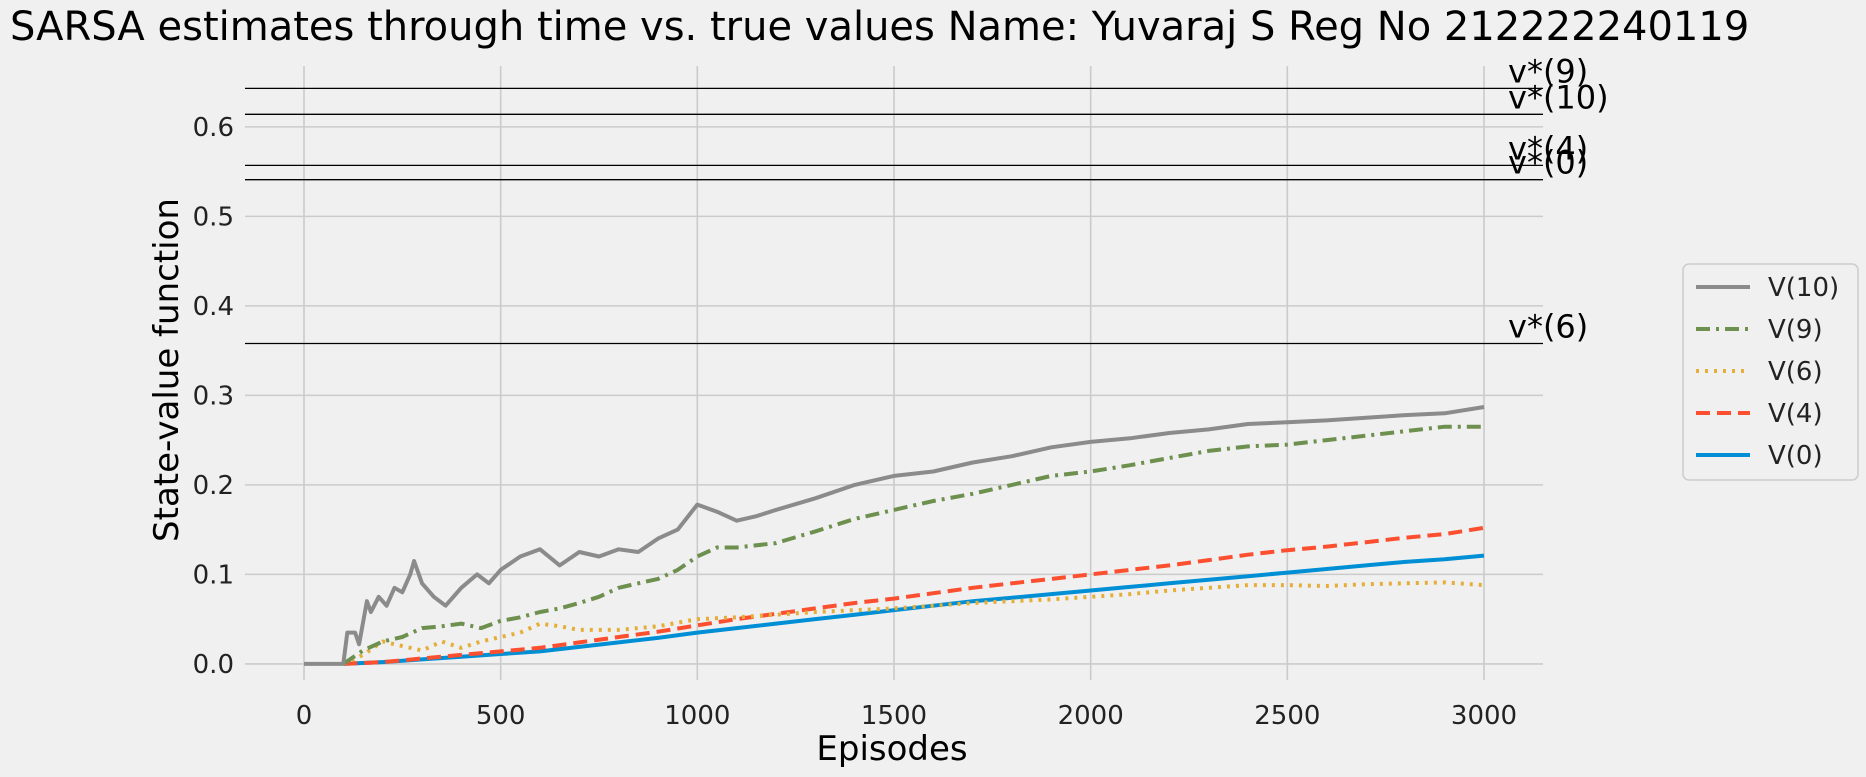 This screenshot has width=1866, height=777. Describe the element at coordinates (213, 575) in the screenshot. I see `y-tick-label: 0.1` at that location.